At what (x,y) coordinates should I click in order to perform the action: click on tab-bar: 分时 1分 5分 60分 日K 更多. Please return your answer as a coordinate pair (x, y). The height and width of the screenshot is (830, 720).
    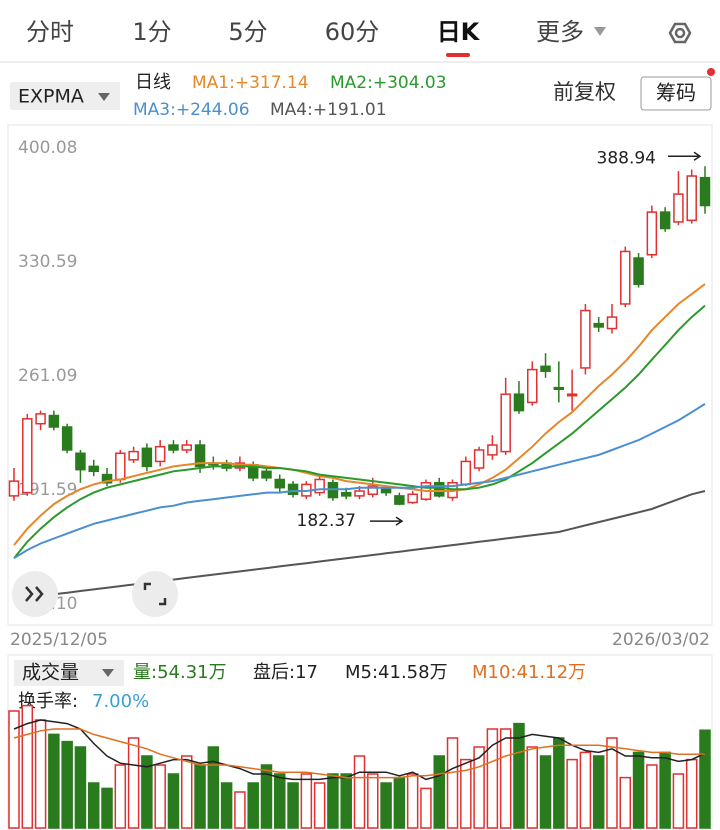
    Looking at the image, I should click on (305, 32).